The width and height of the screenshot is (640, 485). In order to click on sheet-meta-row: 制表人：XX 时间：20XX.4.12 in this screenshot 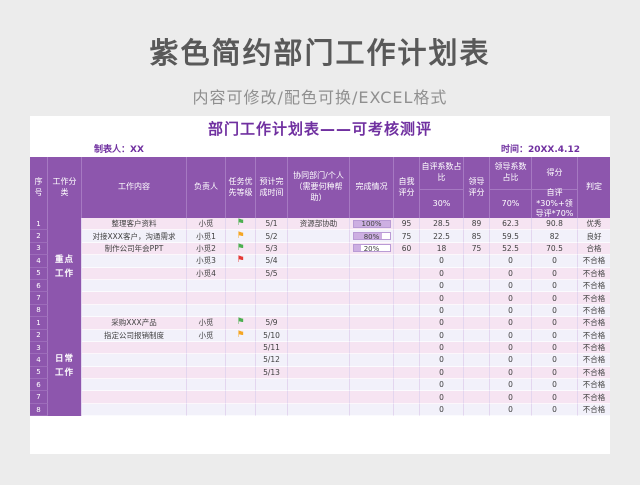, I will do `click(320, 148)`.